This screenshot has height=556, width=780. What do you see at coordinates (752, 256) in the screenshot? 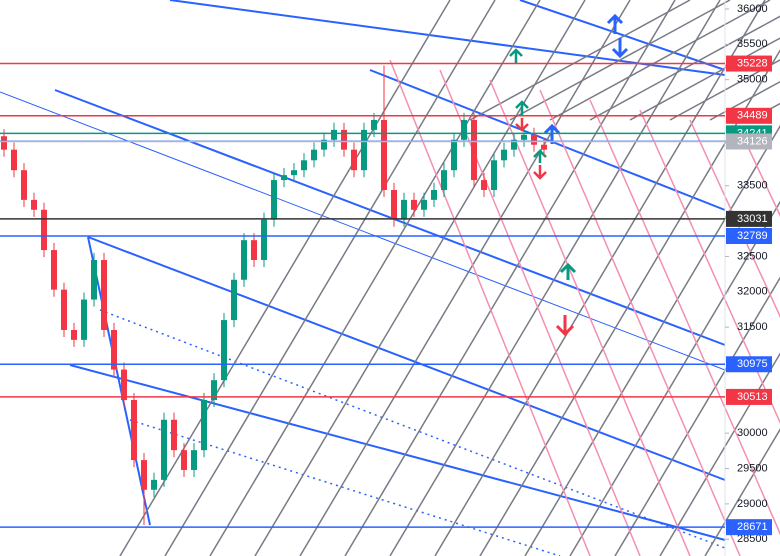
I see `y-tick-label: 32500` at bounding box center [752, 256].